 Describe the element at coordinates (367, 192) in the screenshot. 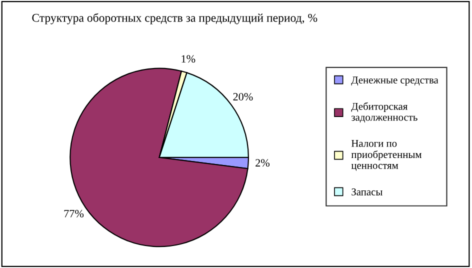

I see `legend-label: Запасы` at that location.